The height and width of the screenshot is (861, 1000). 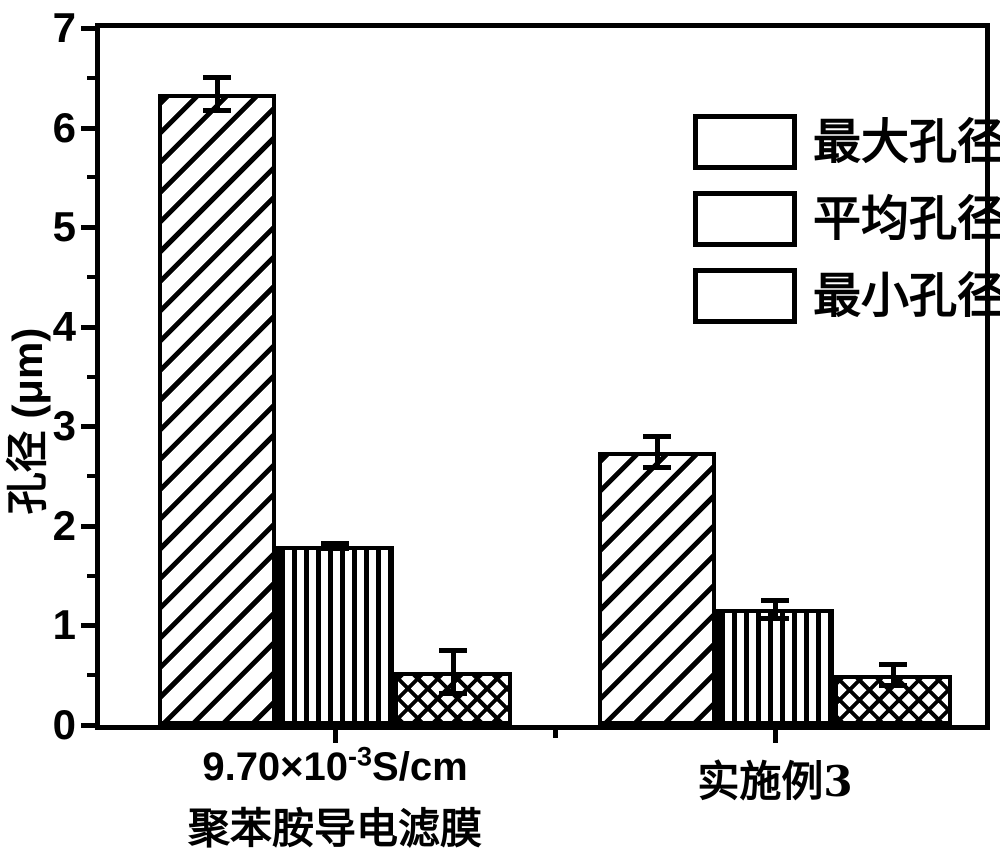 I want to click on x-category-label-group2: 实施例3, so click(x=775, y=781).